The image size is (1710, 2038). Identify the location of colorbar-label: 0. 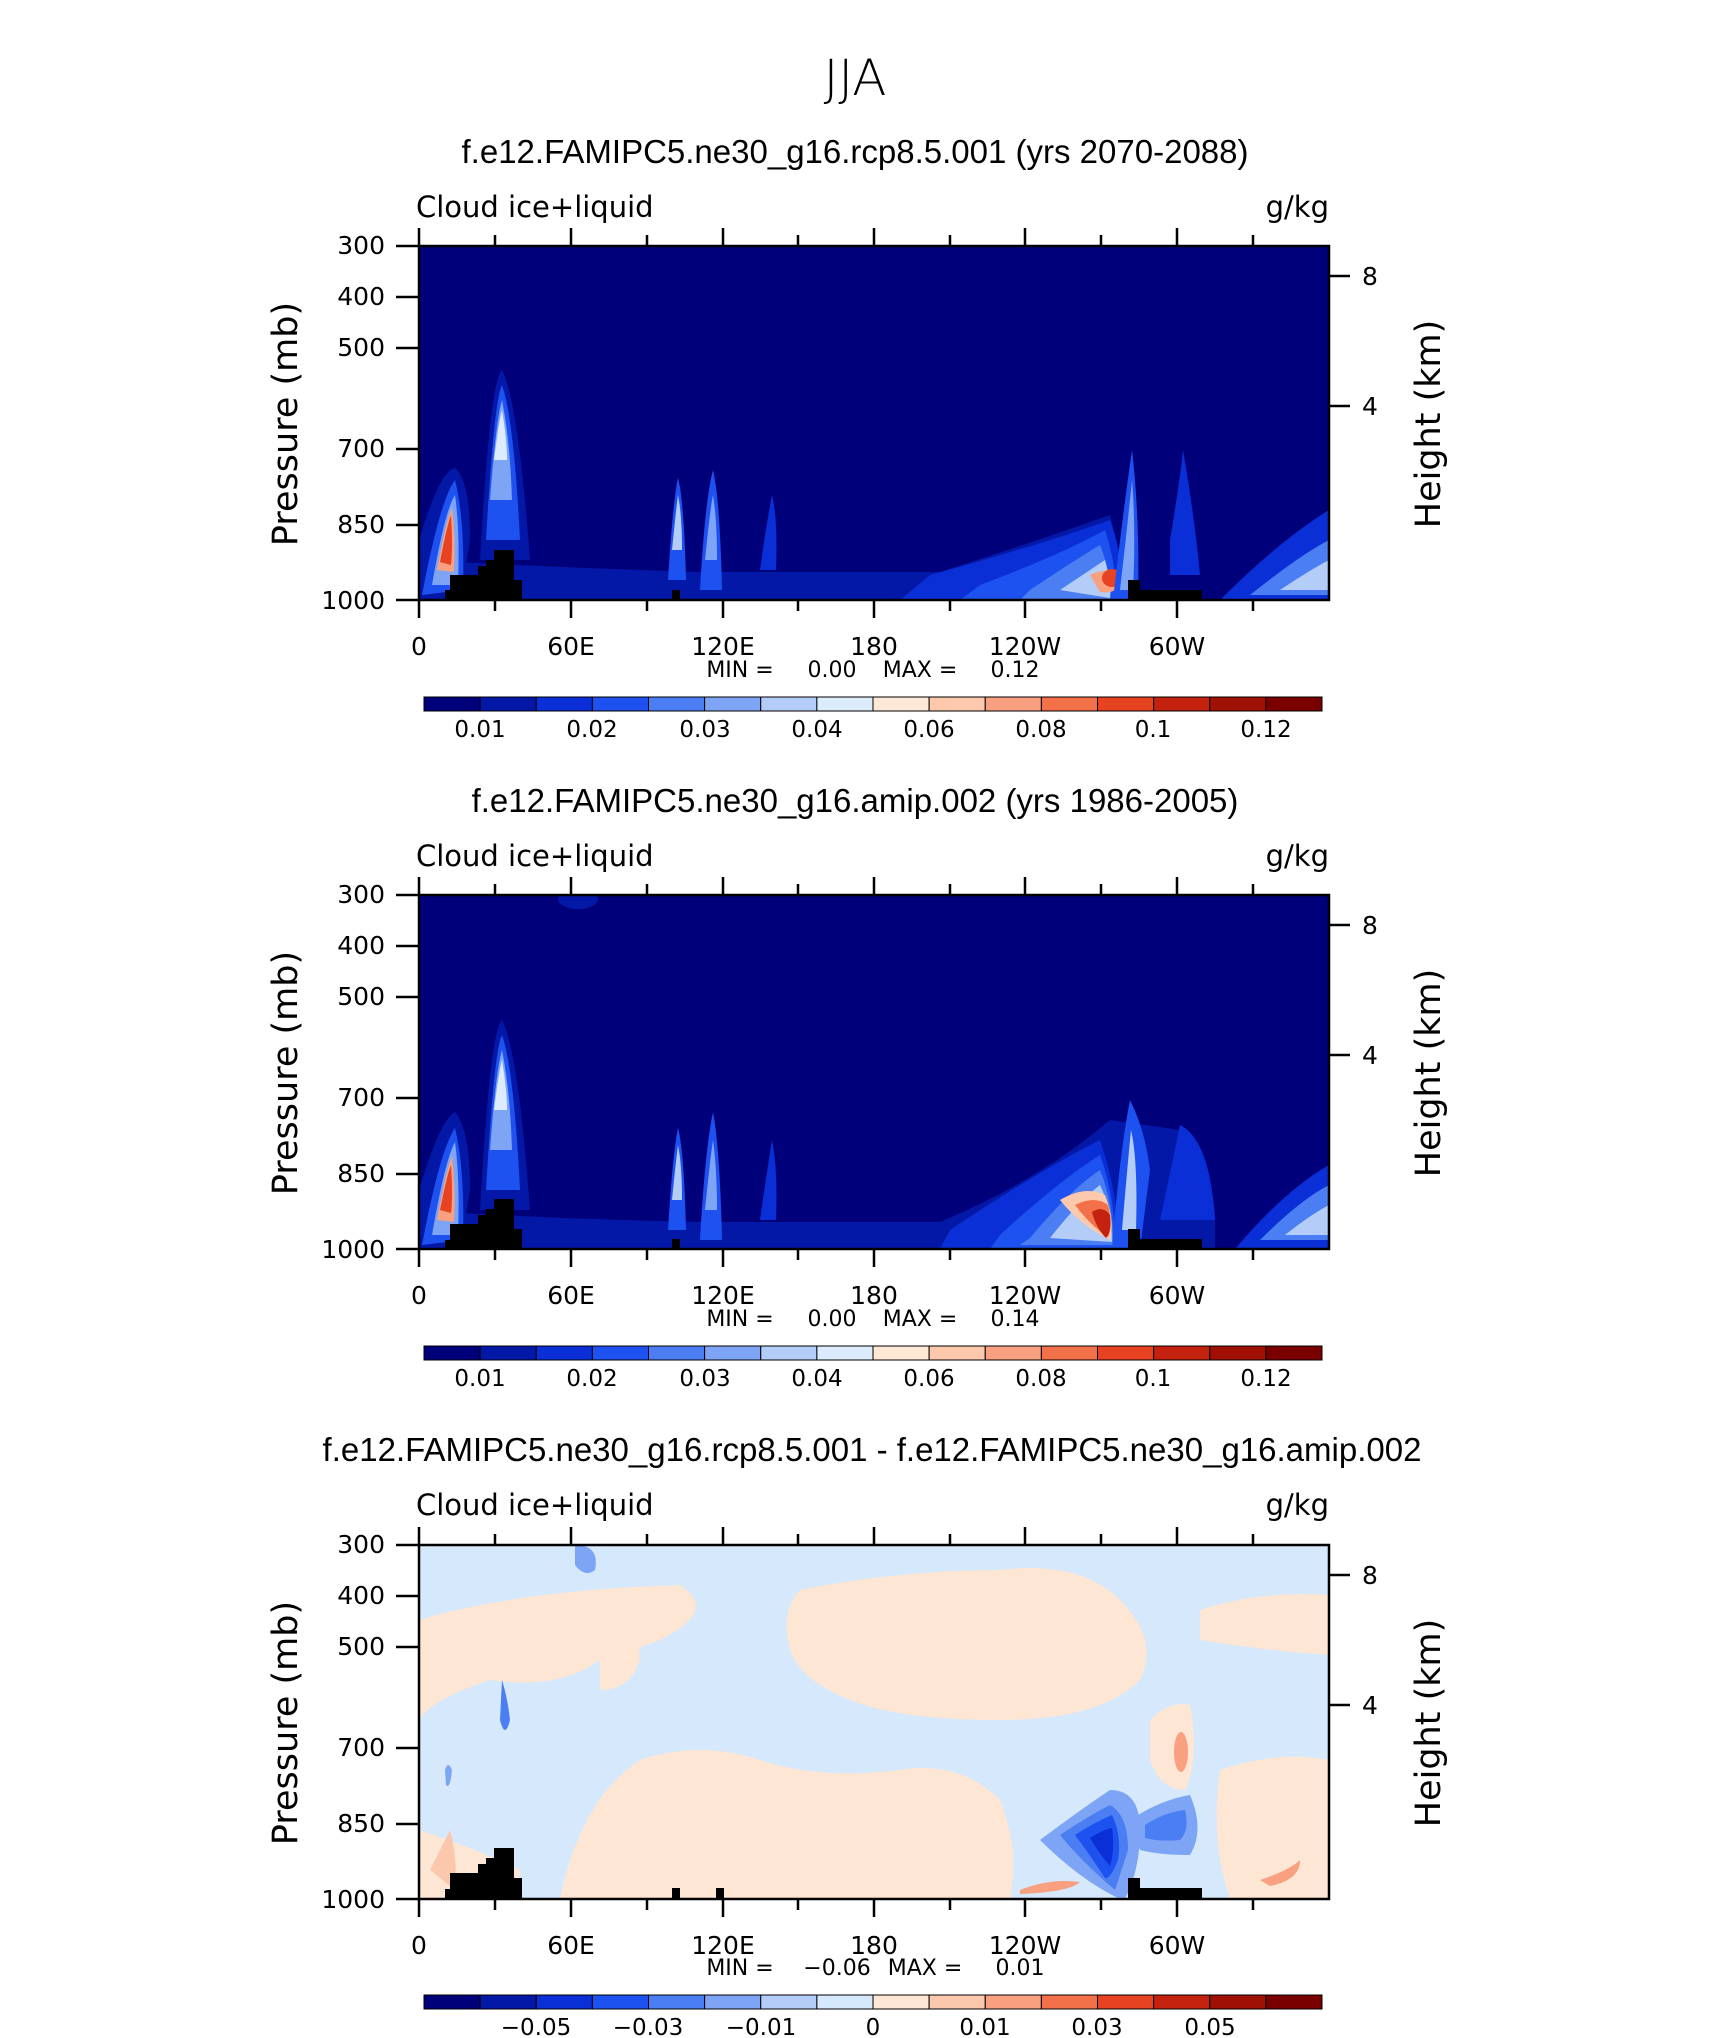
(873, 2026).